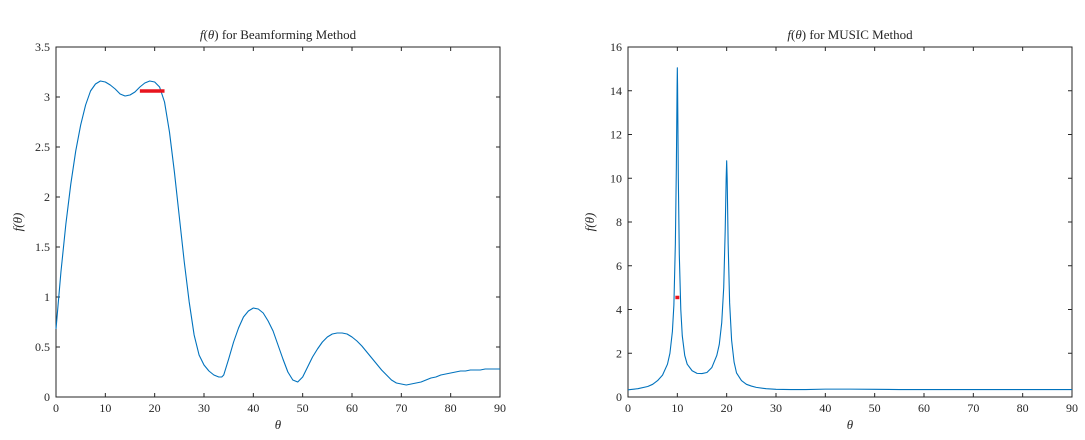 This screenshot has height=440, width=1085. I want to click on beamforming-y-tick-label: 2.5, so click(42, 147).